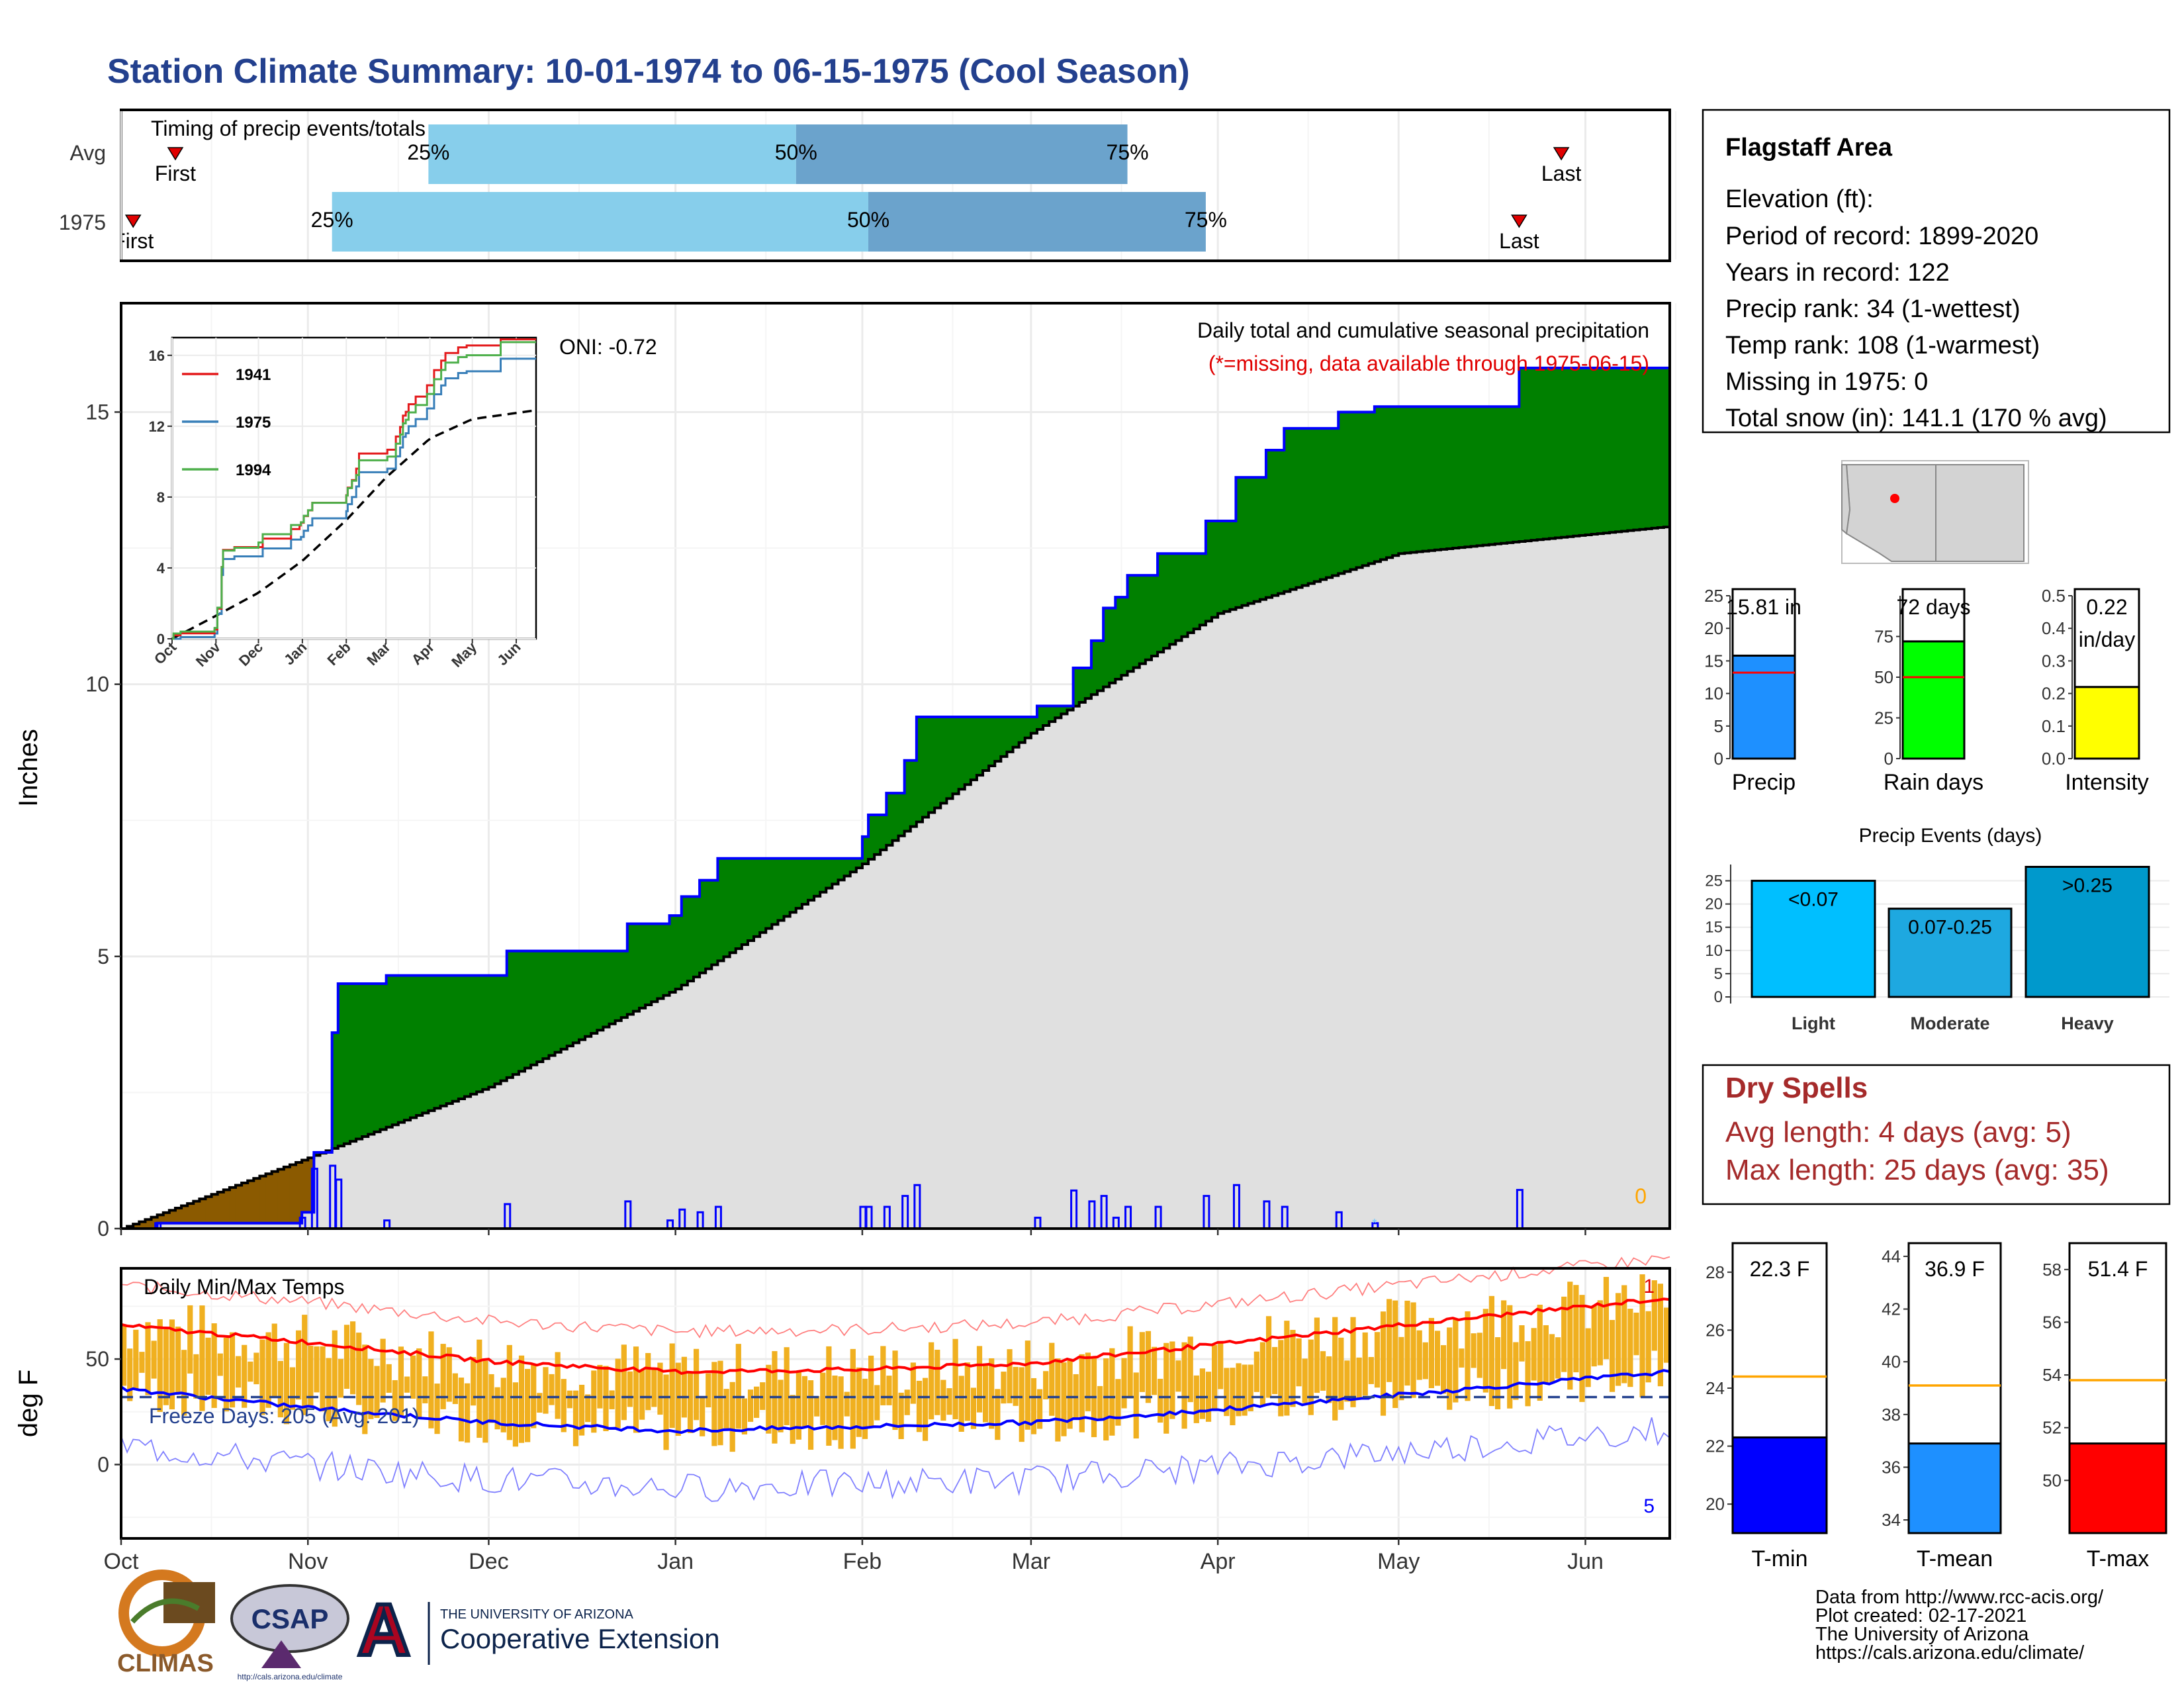  I want to click on timing-first-marker, so click(133, 221).